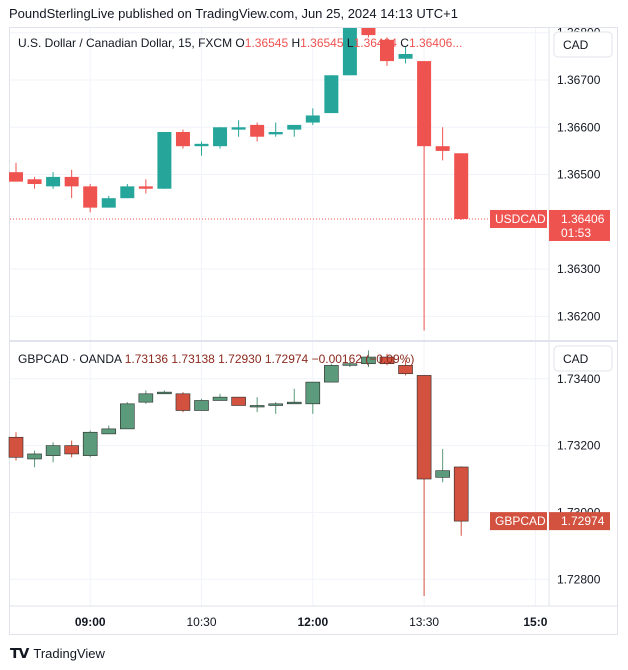 This screenshot has width=628, height=670. I want to click on last-price-value: 1.36406, so click(583, 219).